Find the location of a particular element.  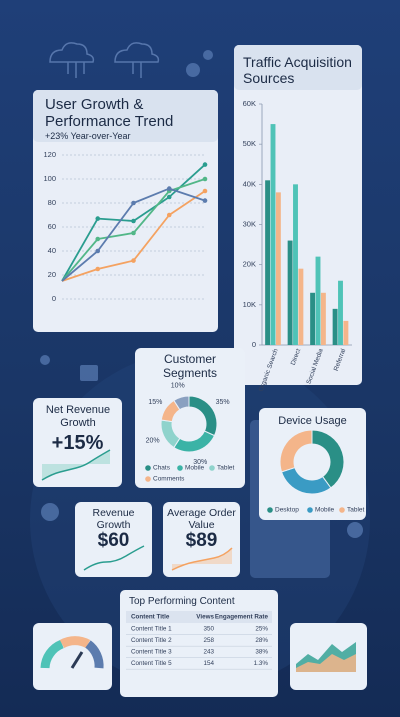

table-cell: 38% is located at coordinates (261, 652).